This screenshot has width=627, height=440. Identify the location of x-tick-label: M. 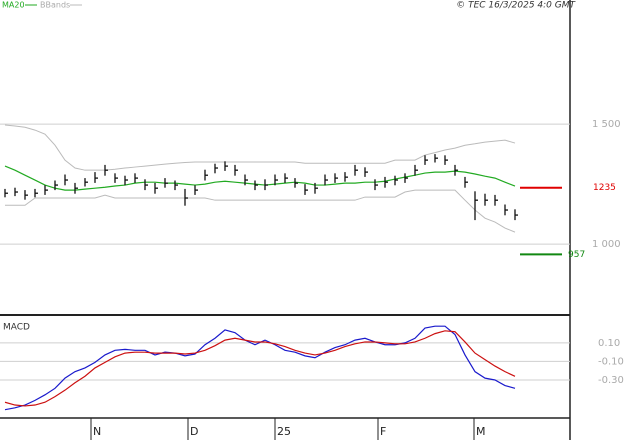
(481, 431).